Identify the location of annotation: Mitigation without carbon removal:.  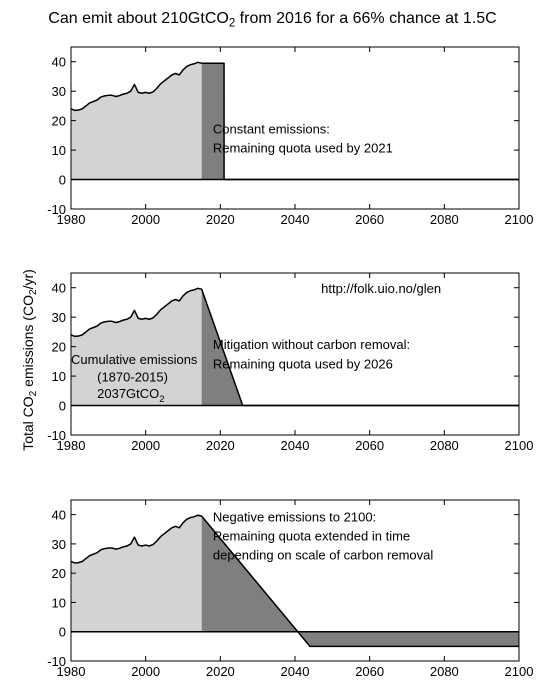
(311, 344).